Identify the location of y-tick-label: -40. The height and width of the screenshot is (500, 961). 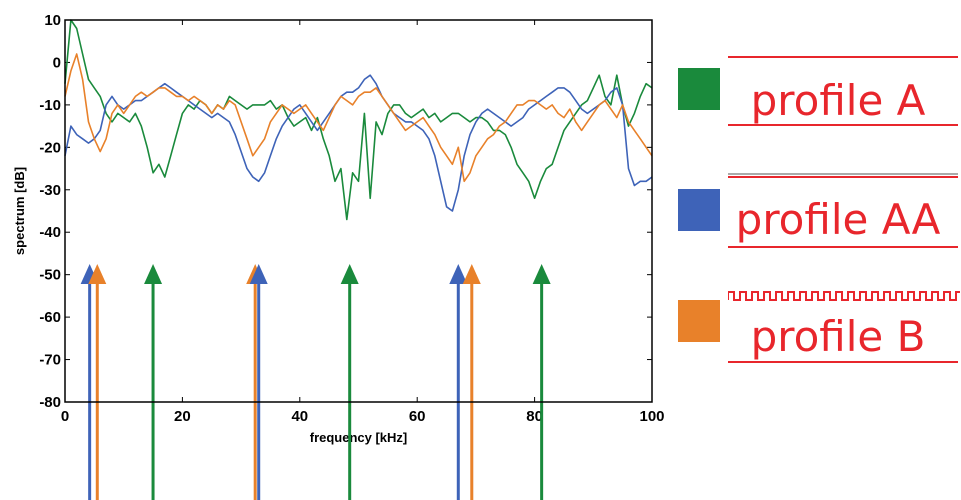
(50, 232).